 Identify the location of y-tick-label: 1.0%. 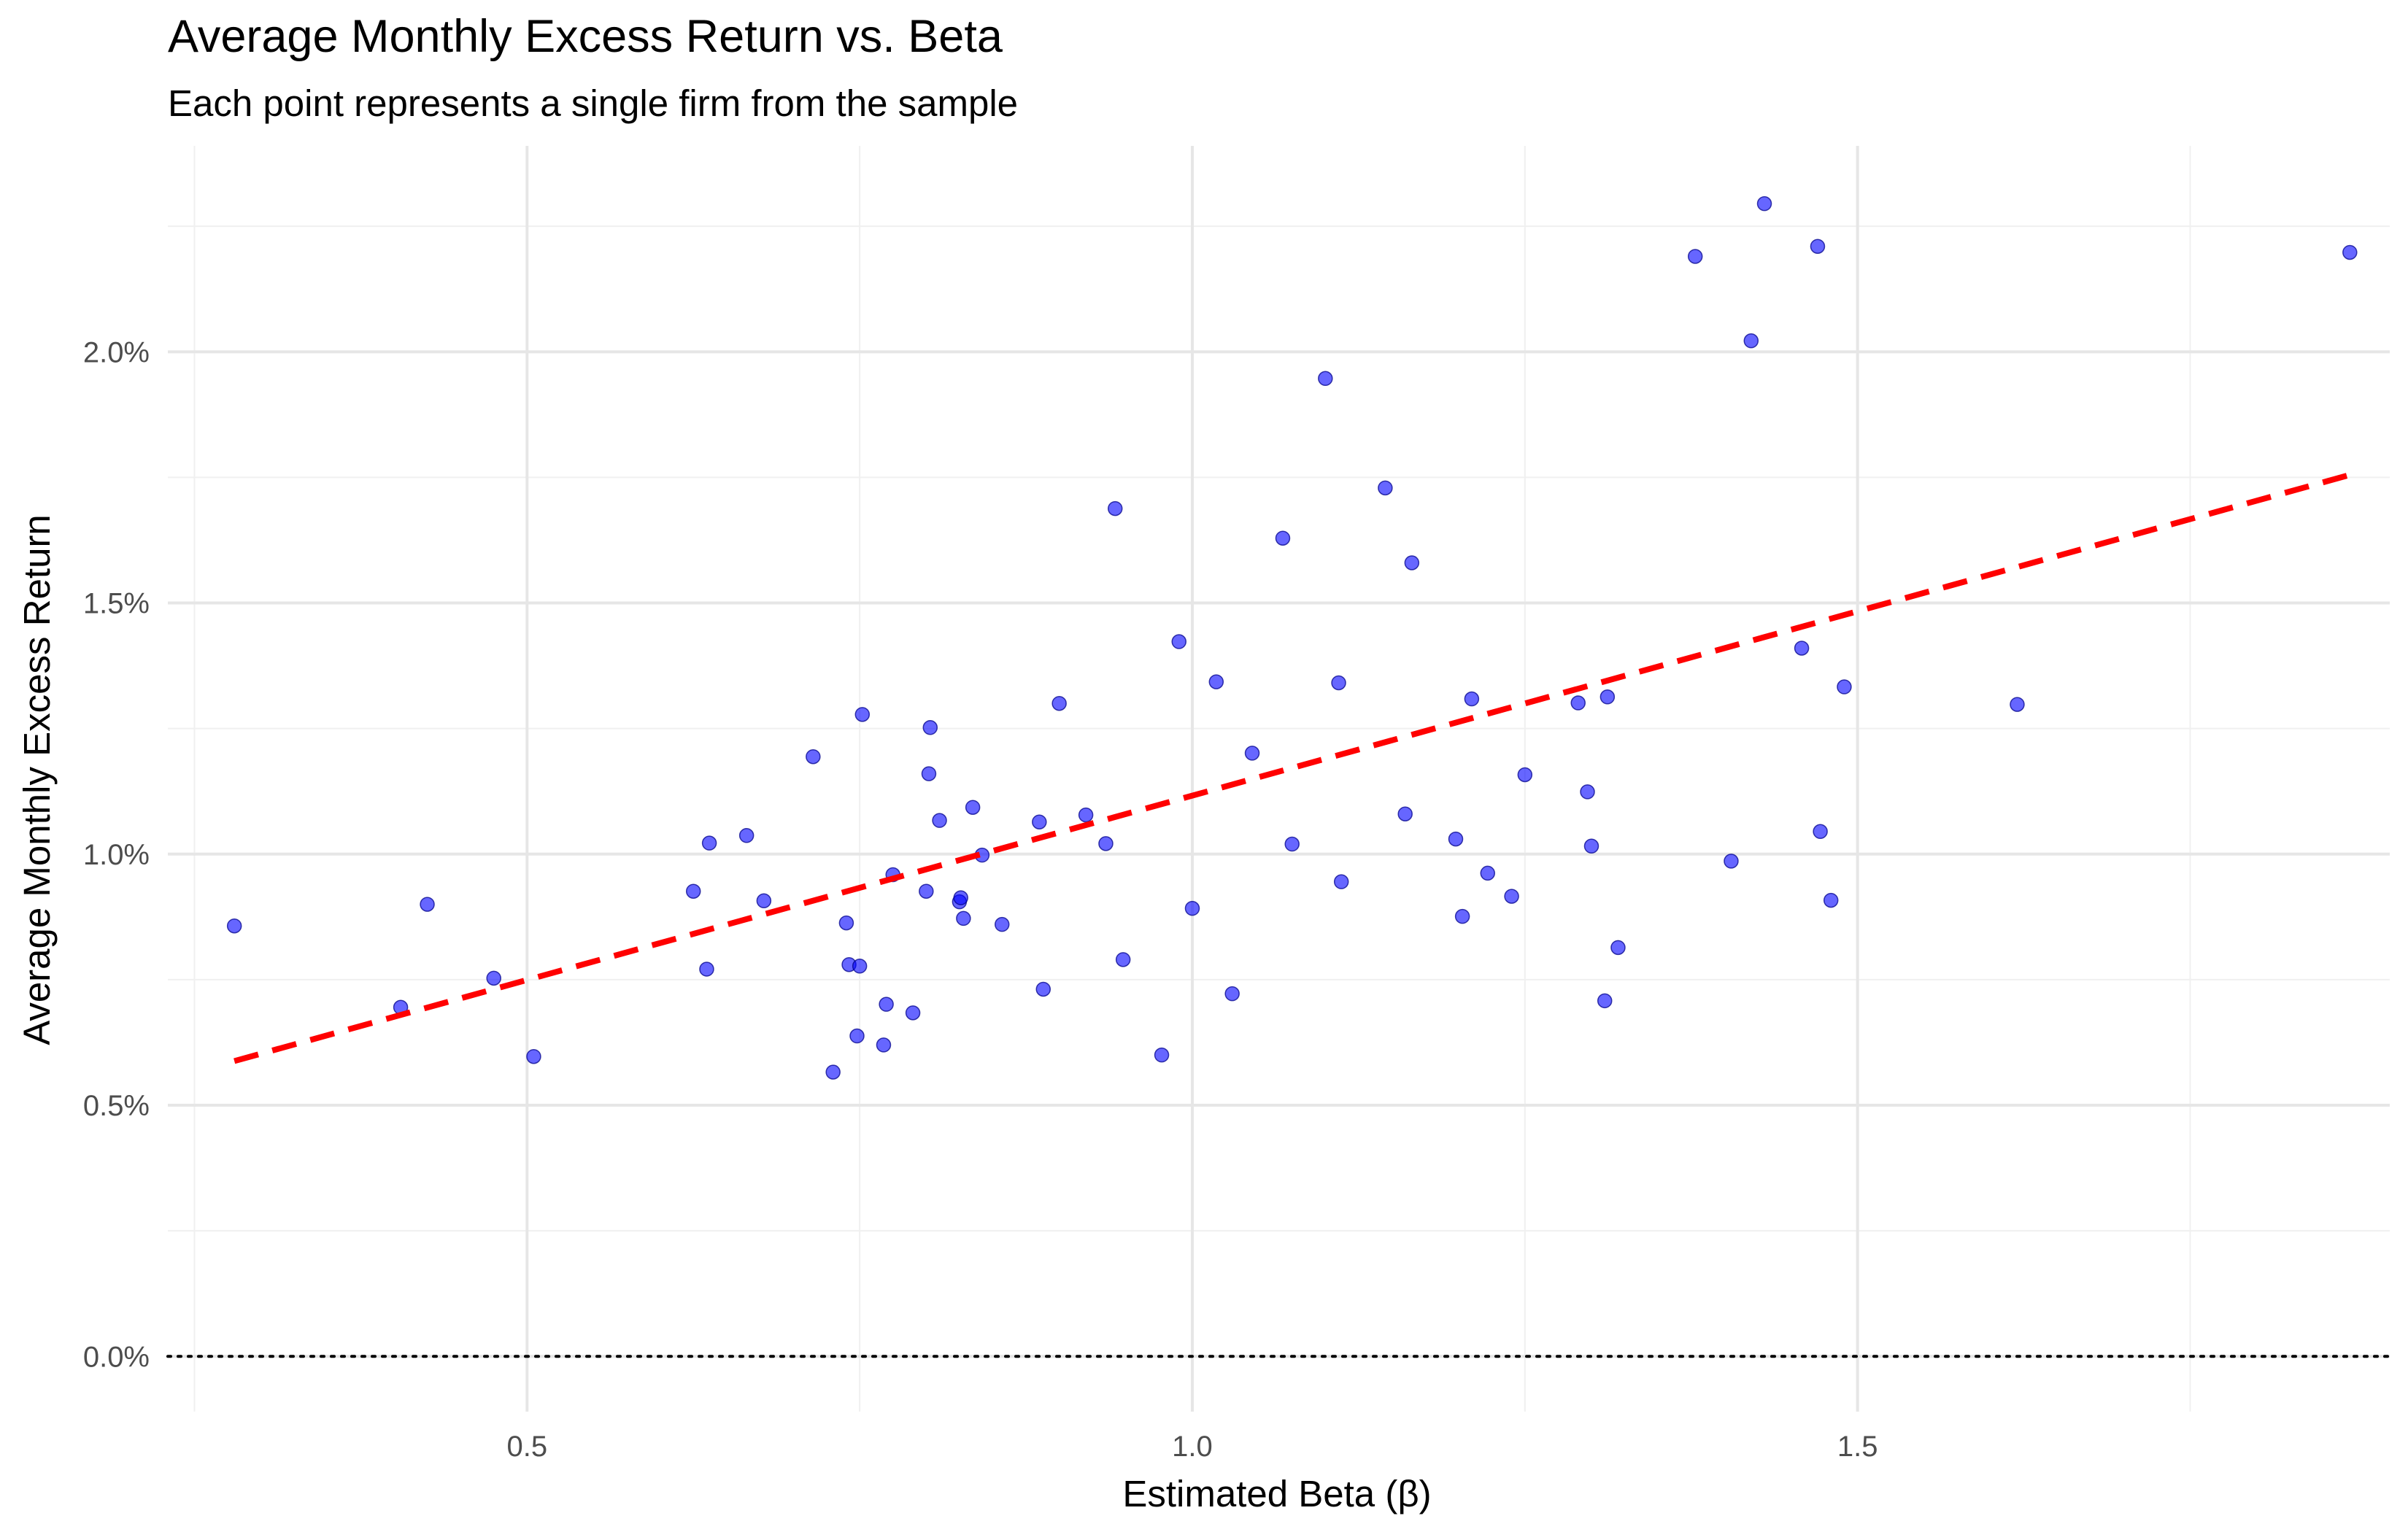
(116, 855).